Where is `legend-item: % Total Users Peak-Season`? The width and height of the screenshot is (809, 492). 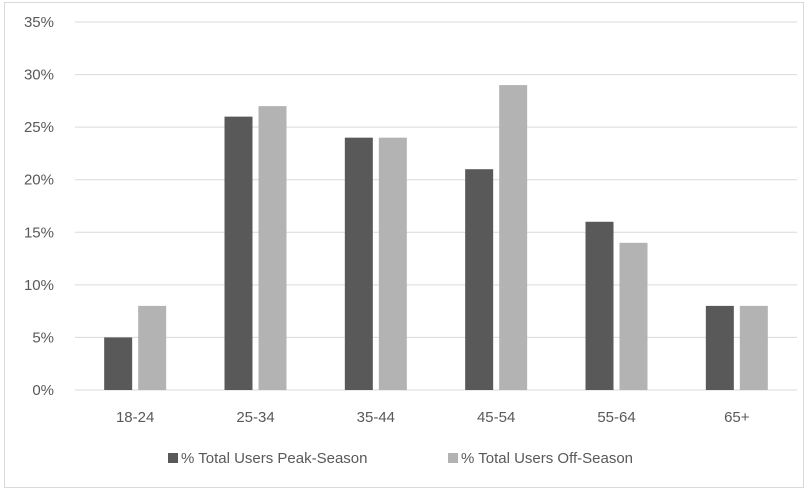
legend-item: % Total Users Peak-Season is located at coordinates (267, 458).